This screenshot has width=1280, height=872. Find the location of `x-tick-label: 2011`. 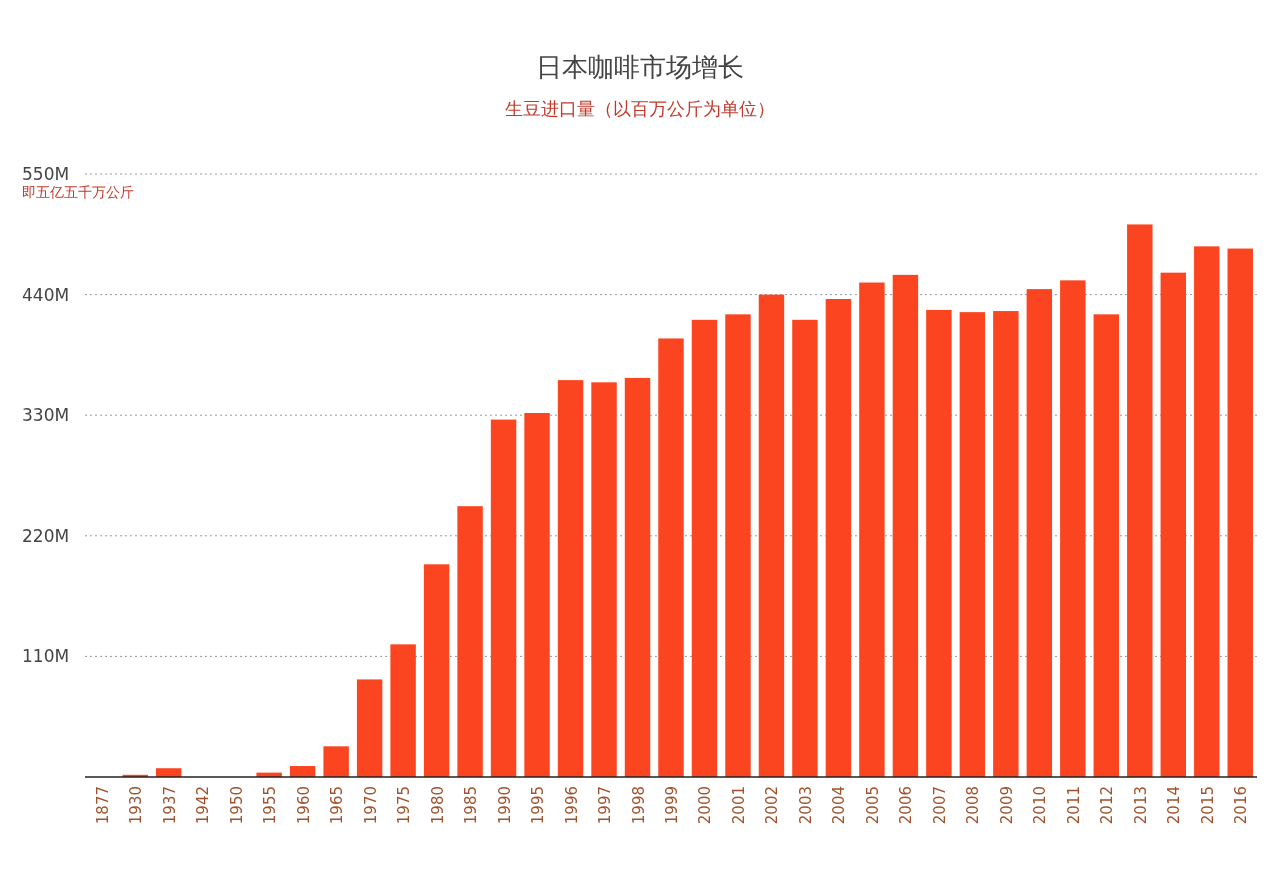

x-tick-label: 2011 is located at coordinates (1073, 805).